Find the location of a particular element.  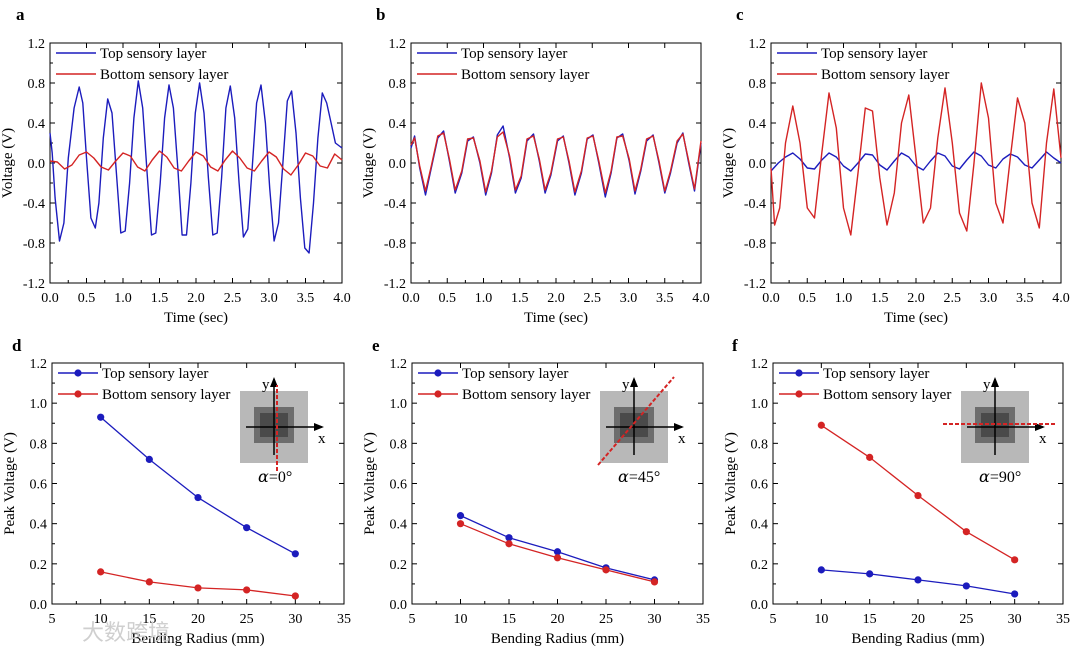

inset-angle-label: α=0° is located at coordinates (275, 476).